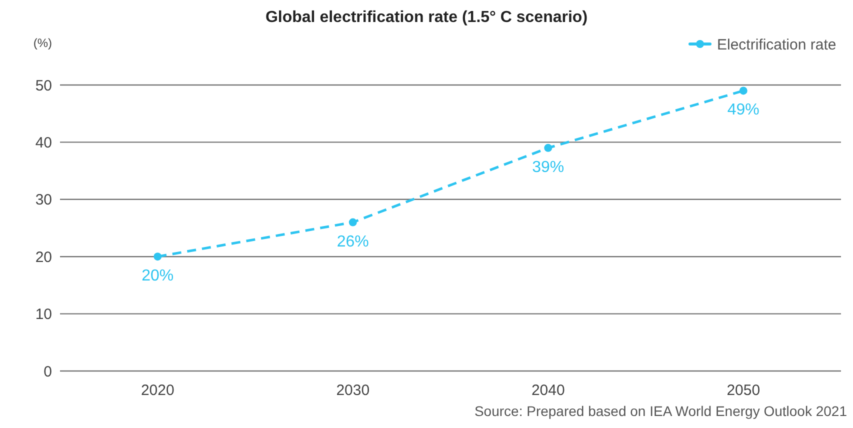 Image resolution: width=853 pixels, height=428 pixels. I want to click on source-note: Source: Prepared based on IEA World Energy Outlook 2021, so click(661, 411).